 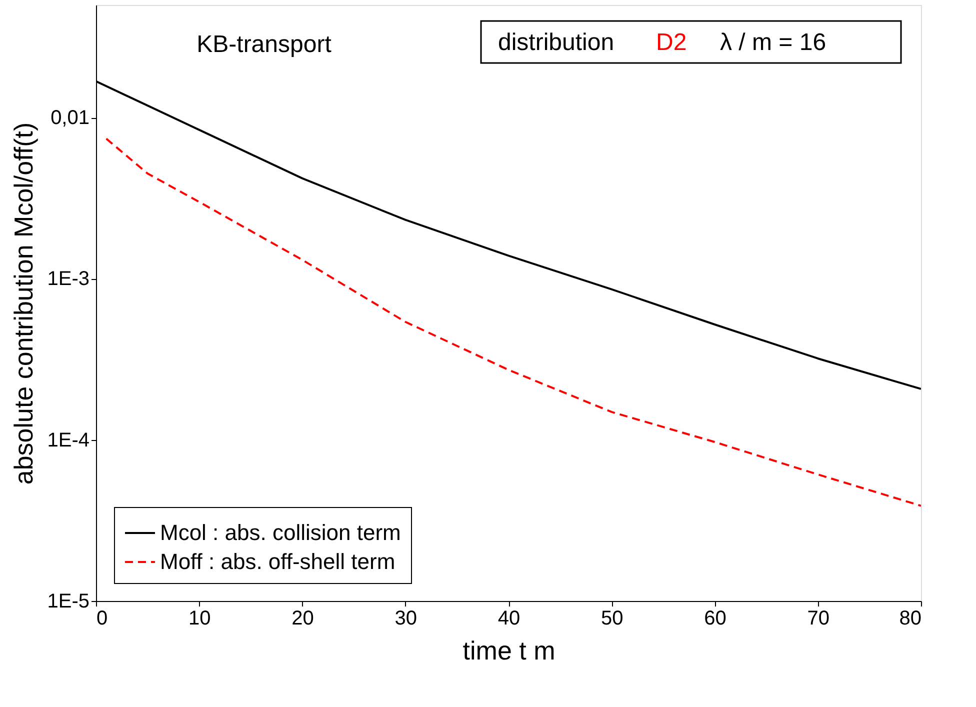 What do you see at coordinates (612, 619) in the screenshot?
I see `x-tick-label: 50` at bounding box center [612, 619].